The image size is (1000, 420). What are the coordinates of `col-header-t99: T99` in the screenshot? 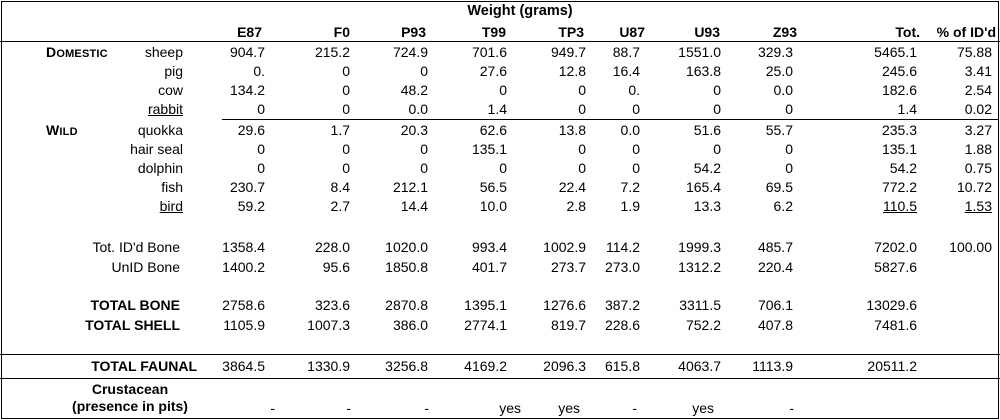 It's located at (493, 32).